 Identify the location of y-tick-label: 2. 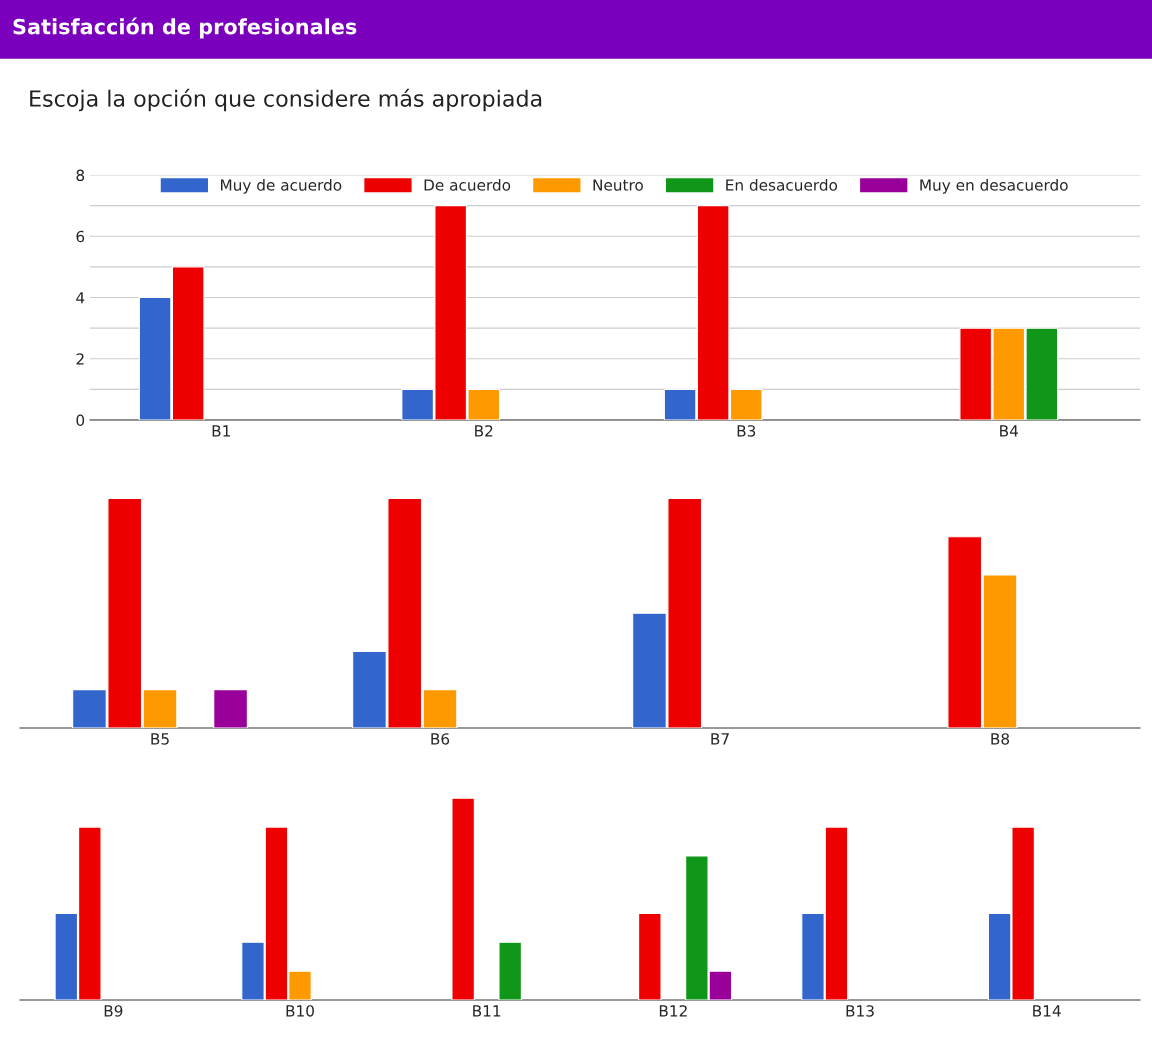
(80, 359).